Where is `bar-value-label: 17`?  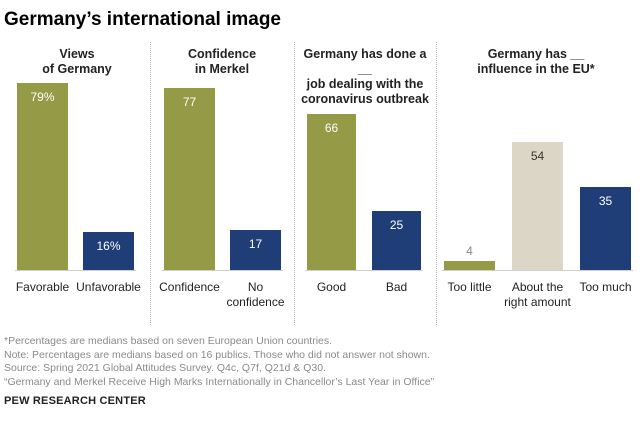
bar-value-label: 17 is located at coordinates (255, 244).